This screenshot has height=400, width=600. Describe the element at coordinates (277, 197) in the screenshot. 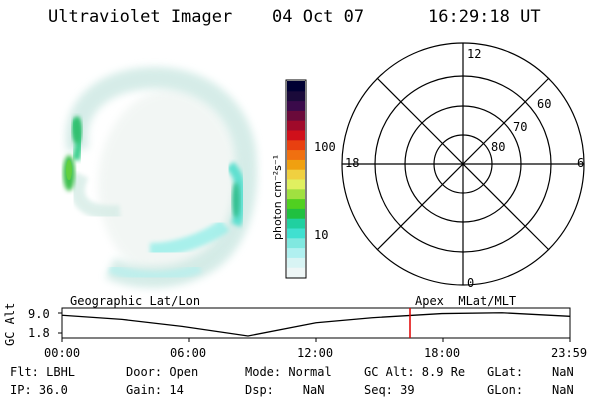

I see `colorbar-unit-label: photon cm⁻²s⁻¹` at that location.